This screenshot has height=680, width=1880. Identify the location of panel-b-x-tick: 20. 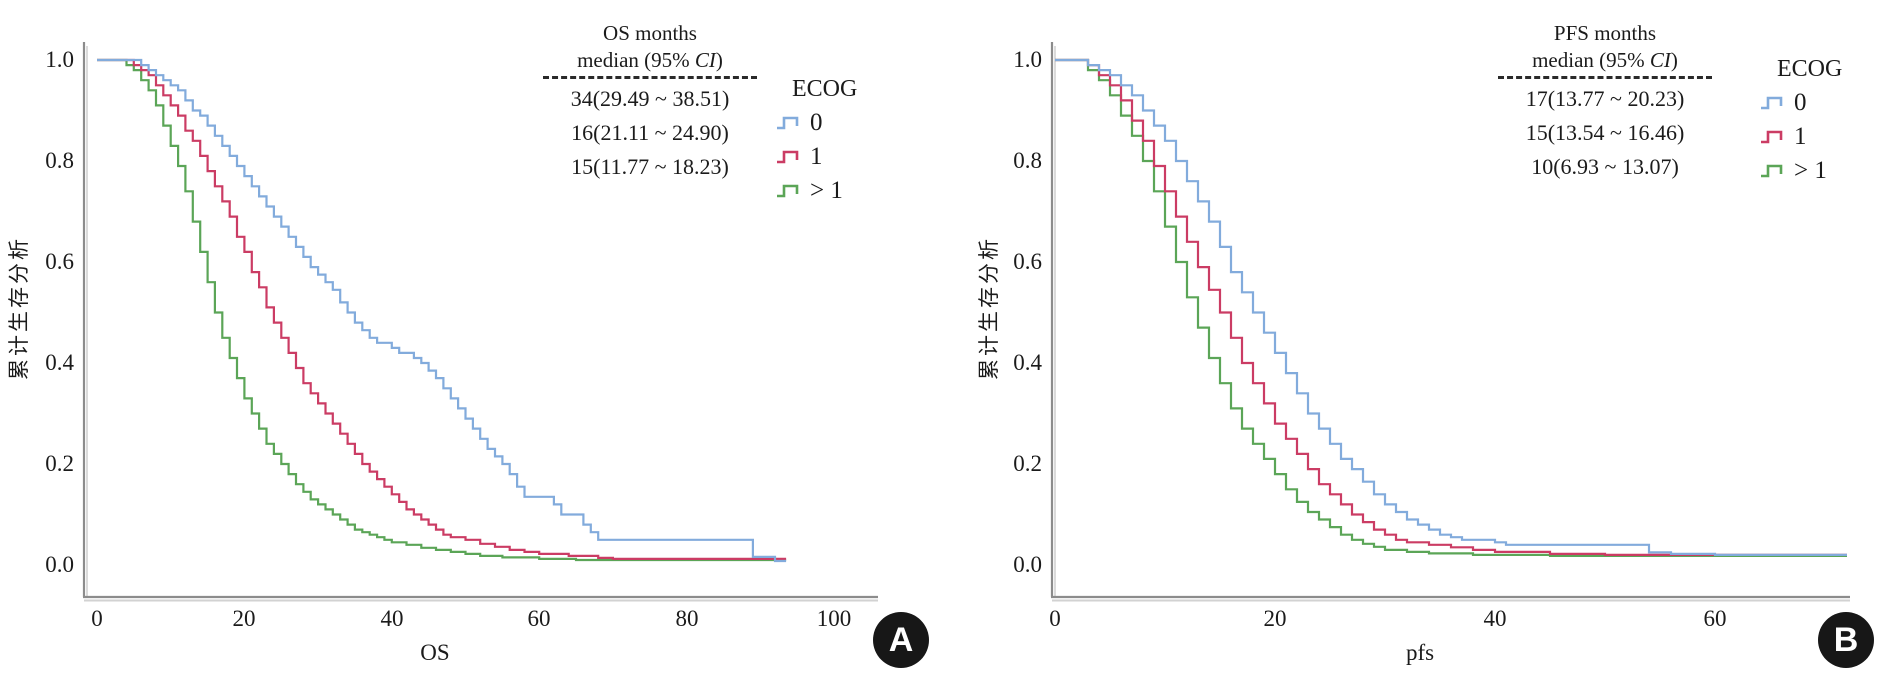
(1275, 618).